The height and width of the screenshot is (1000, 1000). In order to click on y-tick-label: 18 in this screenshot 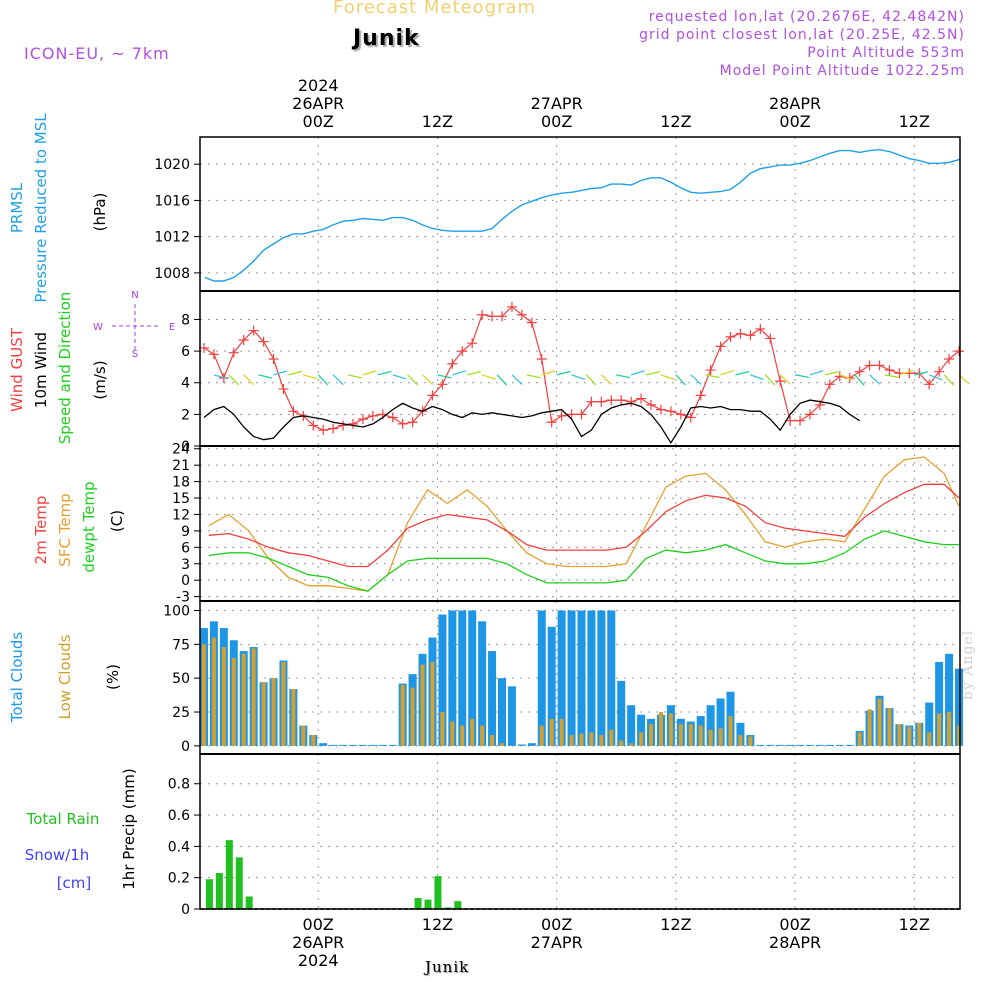, I will do `click(181, 483)`.